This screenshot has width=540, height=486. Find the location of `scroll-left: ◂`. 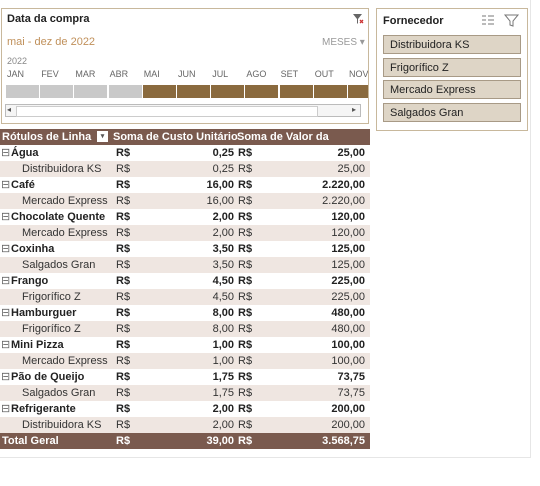

scroll-left: ◂ is located at coordinates (9, 109).